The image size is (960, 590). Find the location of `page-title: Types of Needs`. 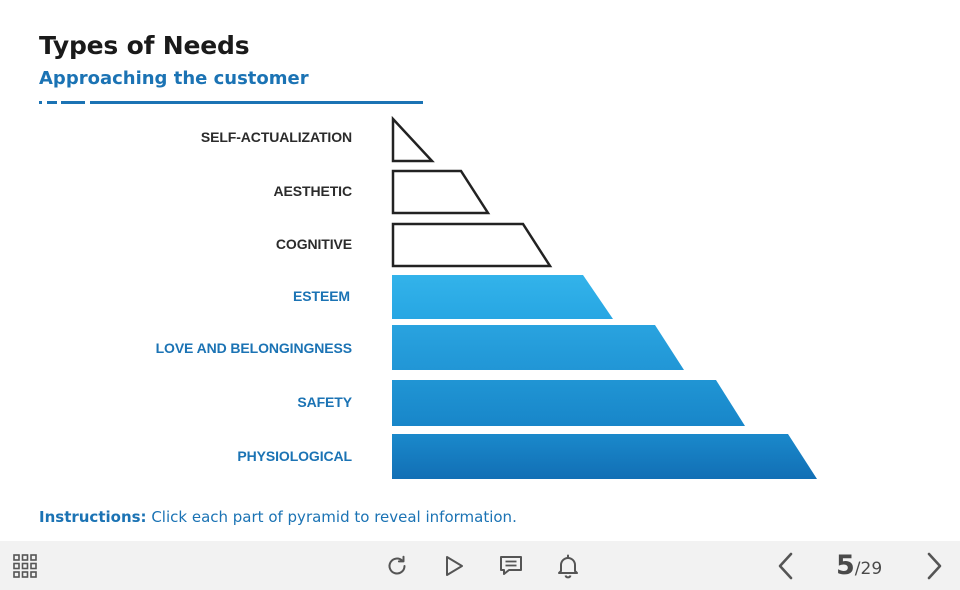

page-title: Types of Needs is located at coordinates (144, 45).